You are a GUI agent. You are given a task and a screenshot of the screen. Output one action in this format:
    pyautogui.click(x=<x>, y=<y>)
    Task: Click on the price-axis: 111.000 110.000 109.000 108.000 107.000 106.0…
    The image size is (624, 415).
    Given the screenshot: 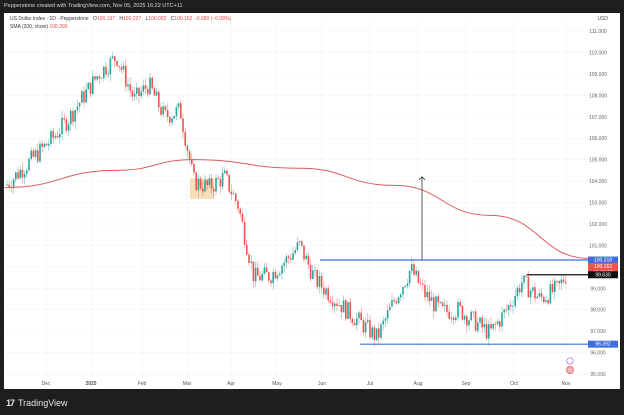 What is the action you would take?
    pyautogui.click(x=598, y=203)
    